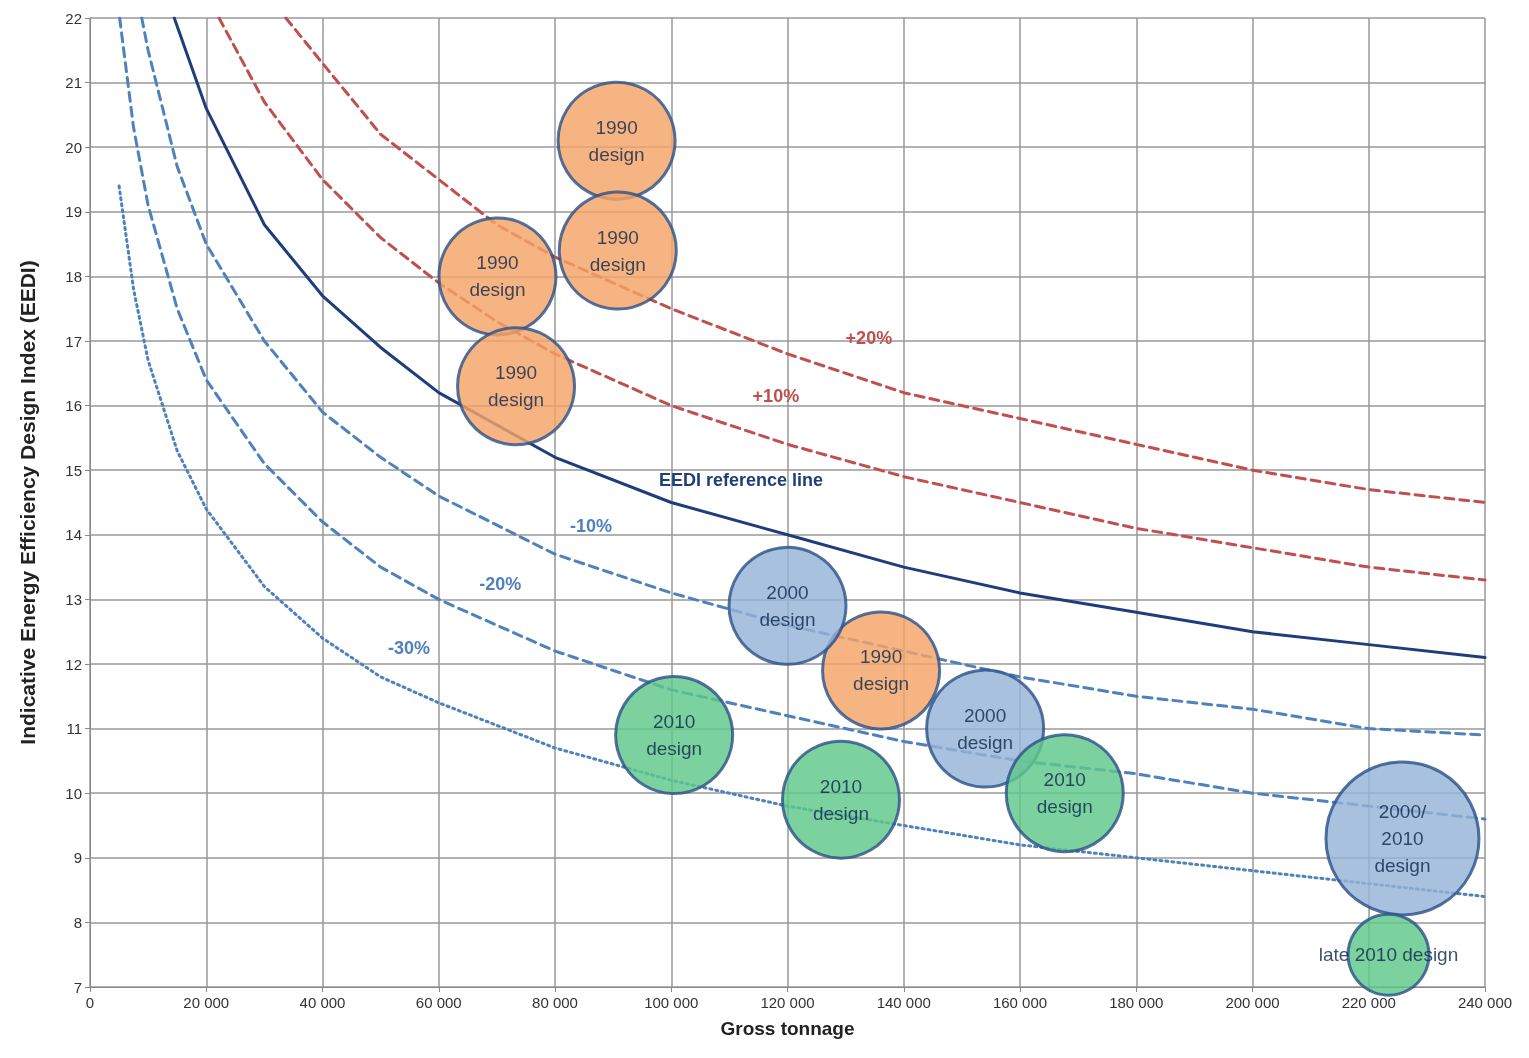 The height and width of the screenshot is (1058, 1529). Describe the element at coordinates (1485, 1002) in the screenshot. I see `x-tick-label: 240 000` at that location.